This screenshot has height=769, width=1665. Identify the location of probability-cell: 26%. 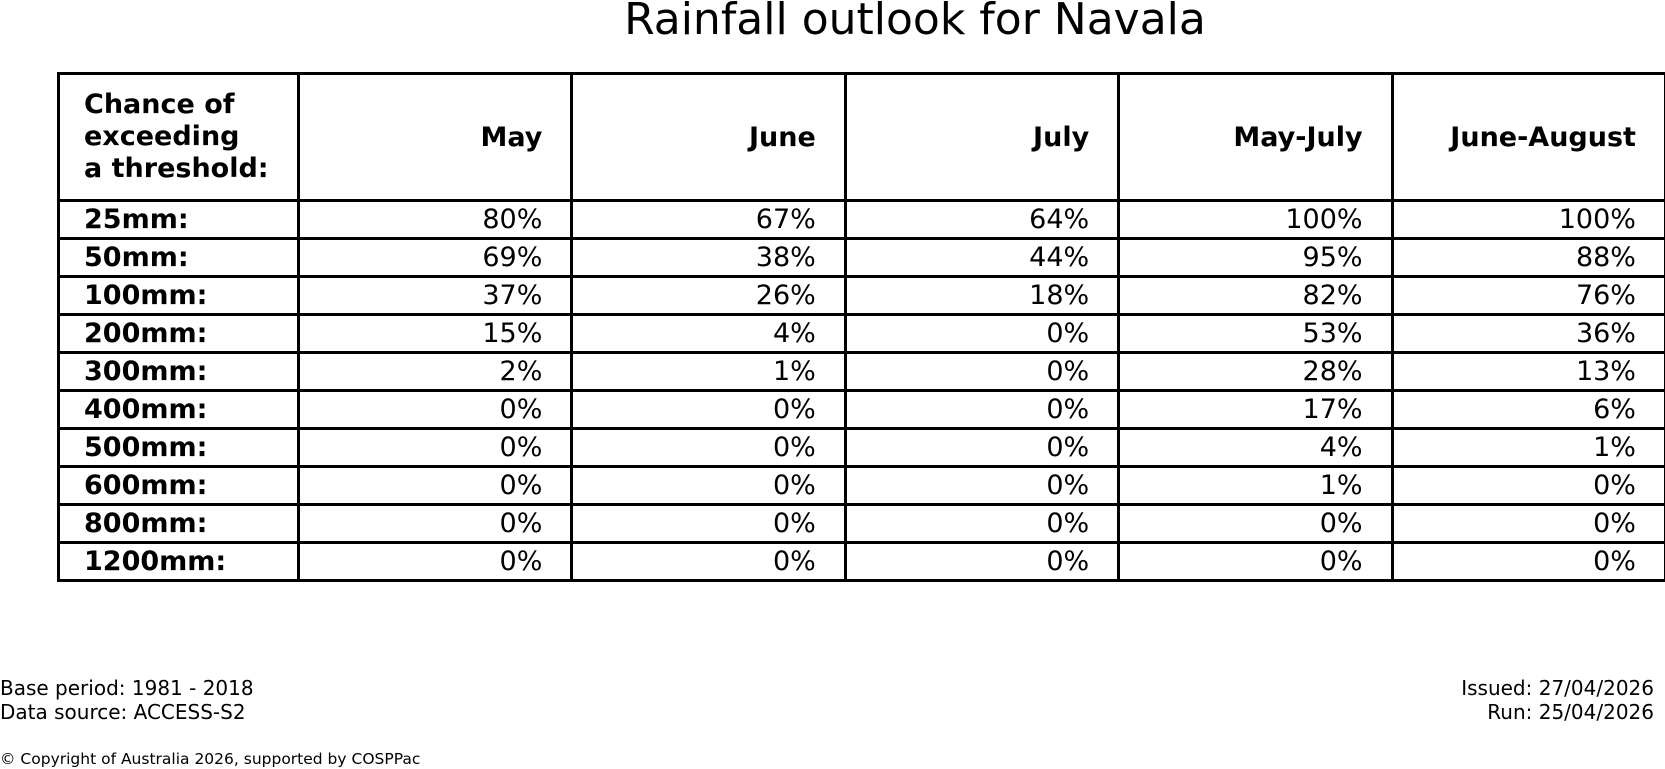
(708, 295).